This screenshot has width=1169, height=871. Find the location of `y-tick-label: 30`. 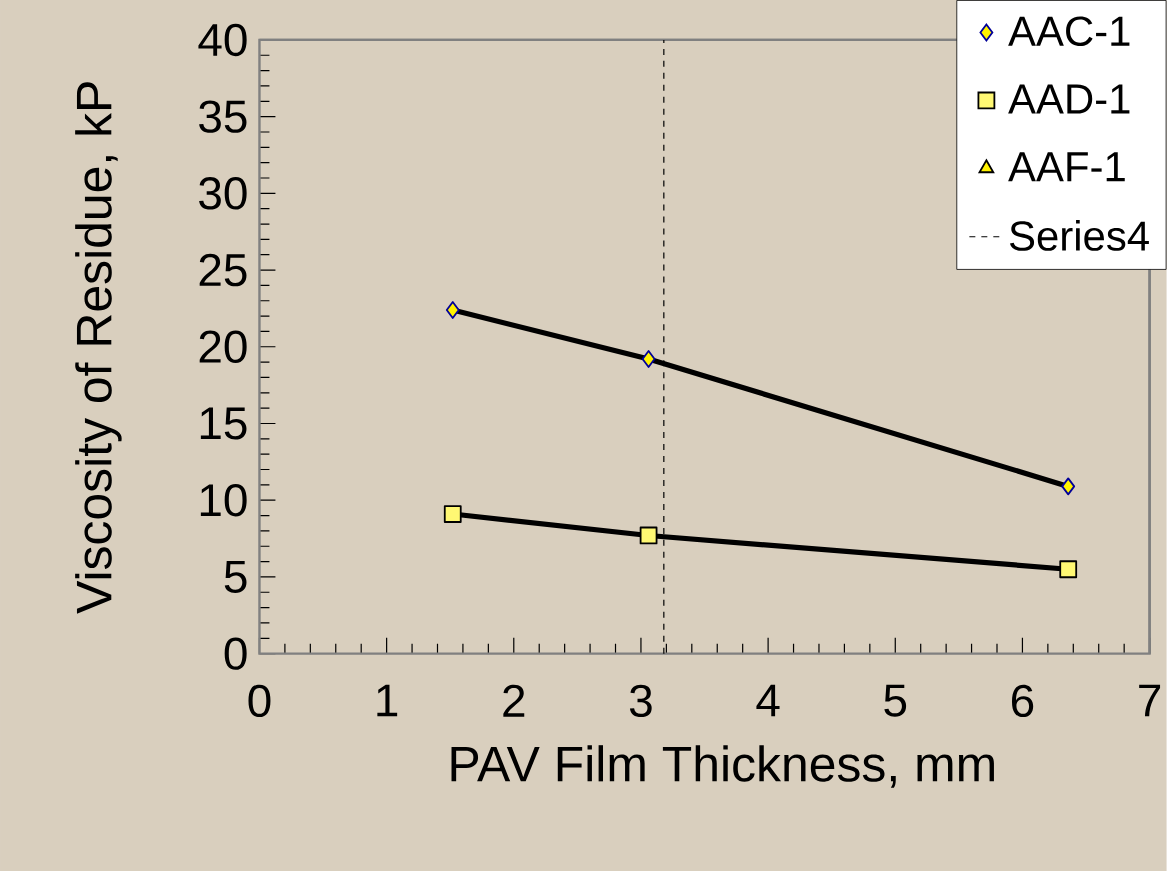

y-tick-label: 30 is located at coordinates (223, 193).